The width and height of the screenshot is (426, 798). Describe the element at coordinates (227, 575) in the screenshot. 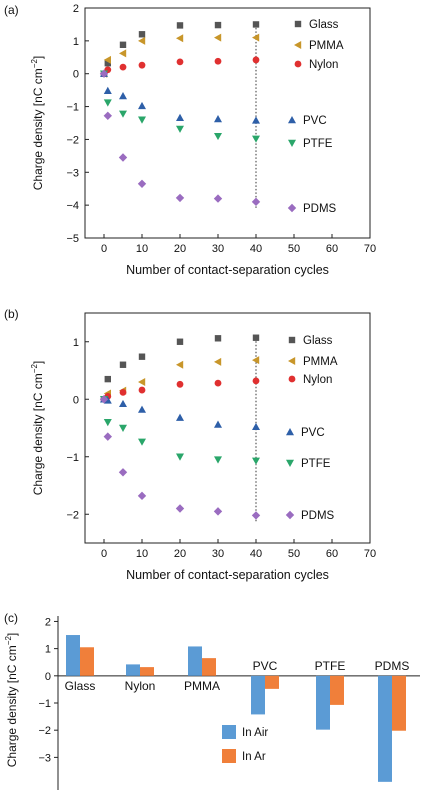

I see `x-axis-label: Number of contact-separation cycles` at that location.